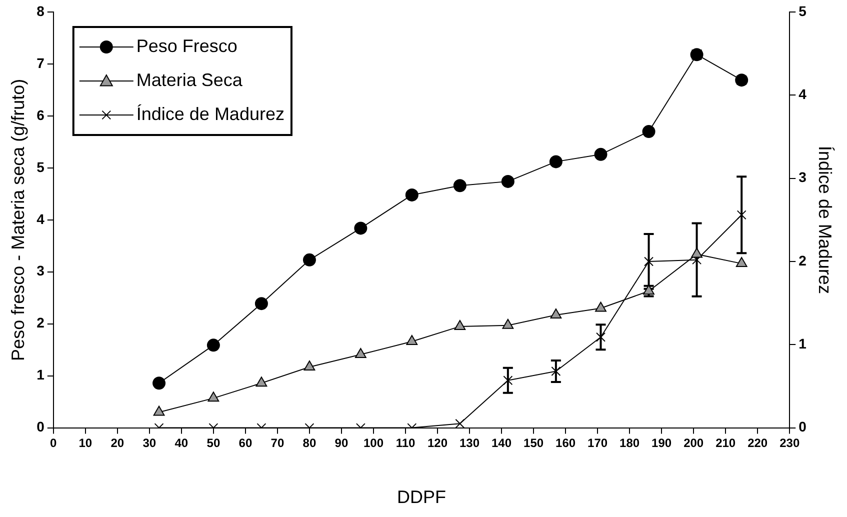 Image resolution: width=847 pixels, height=517 pixels. I want to click on x-axis-title: DDPF, so click(421, 497).